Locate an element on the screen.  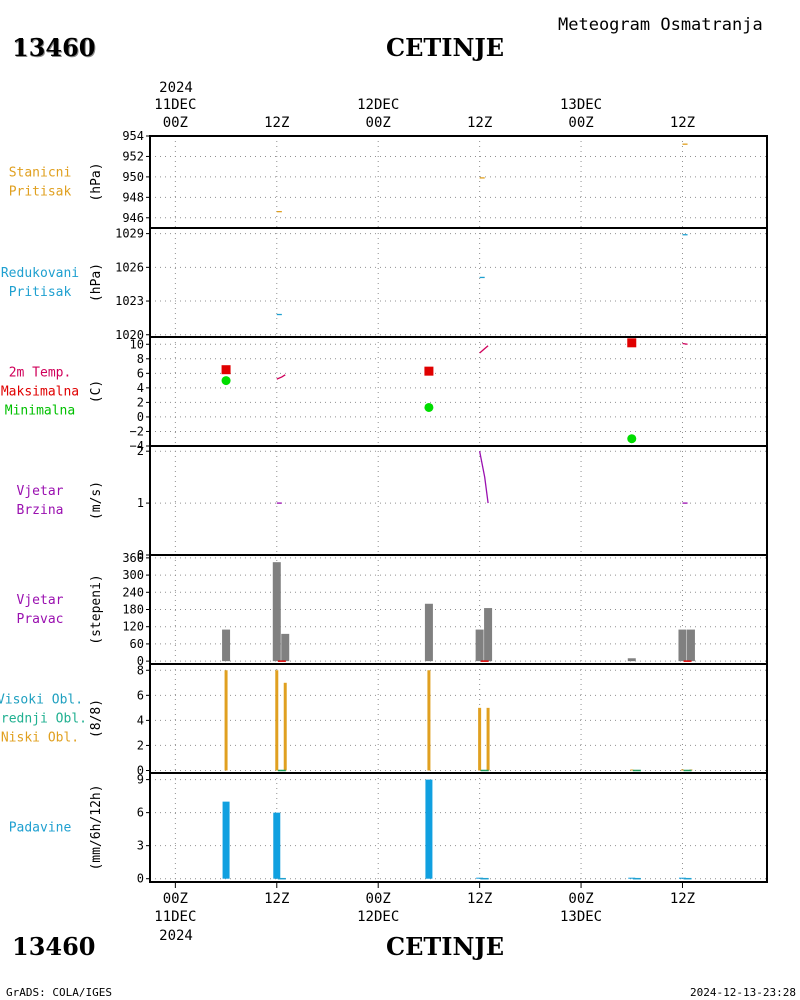
y-tick-label: 954 is located at coordinates (133, 136).